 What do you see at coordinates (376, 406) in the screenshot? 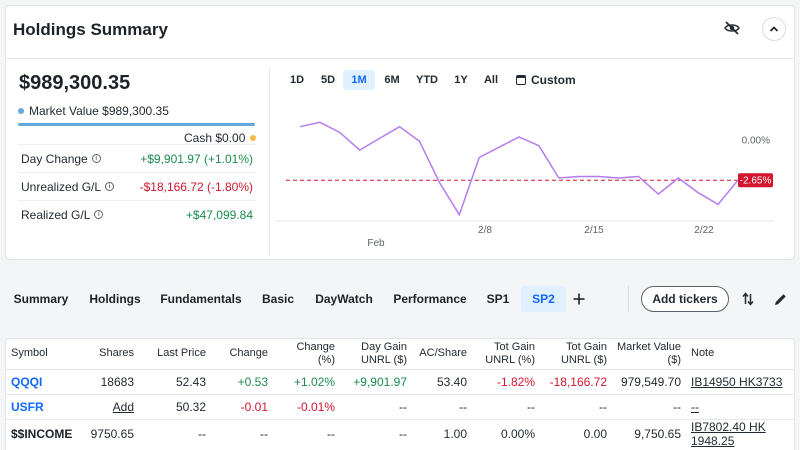
I see `day-gain-cell: --` at bounding box center [376, 406].